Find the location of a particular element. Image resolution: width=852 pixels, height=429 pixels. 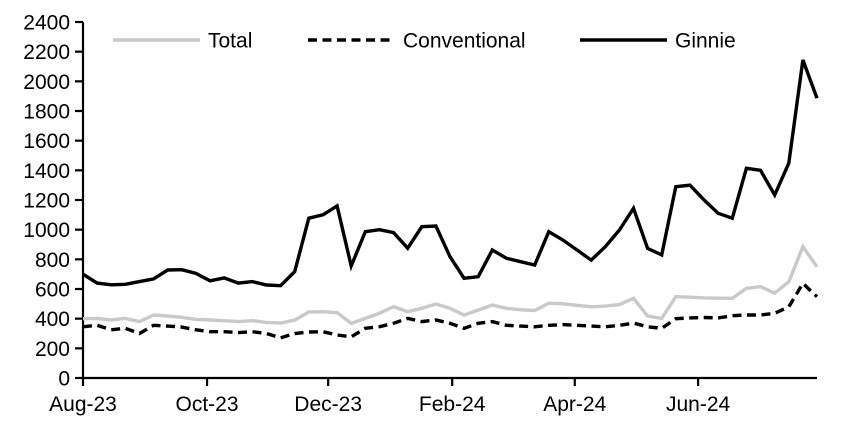

legend-label-total: Total is located at coordinates (230, 41).